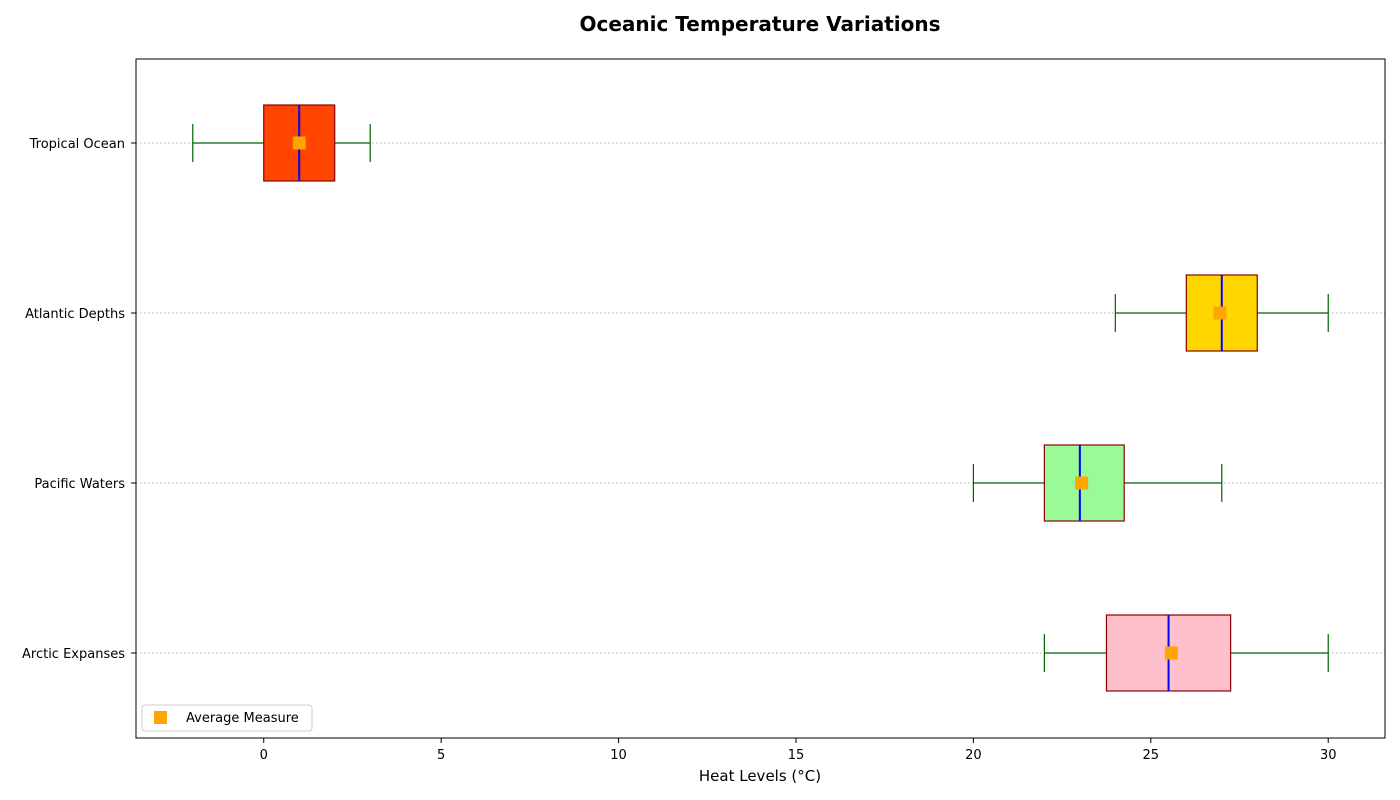  What do you see at coordinates (75, 314) in the screenshot?
I see `y-tick-label: Atlantic Depths` at bounding box center [75, 314].